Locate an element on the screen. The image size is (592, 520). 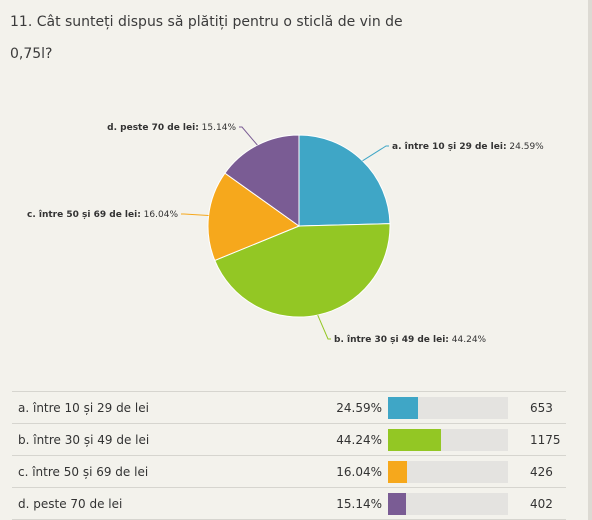
answer-count: 426 is located at coordinates (541, 471).